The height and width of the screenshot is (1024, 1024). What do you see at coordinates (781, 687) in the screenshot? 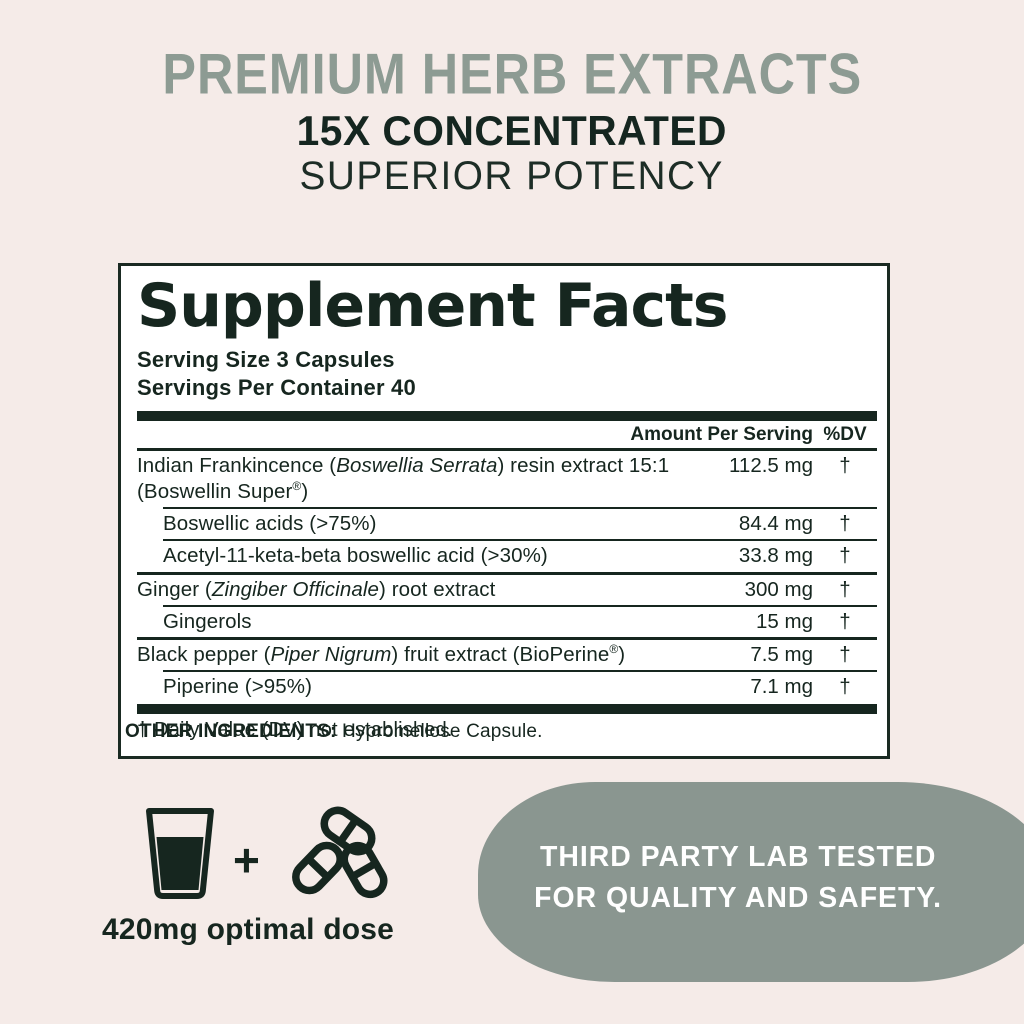
I see `ingredient-amount: 7.1 mg` at bounding box center [781, 687].